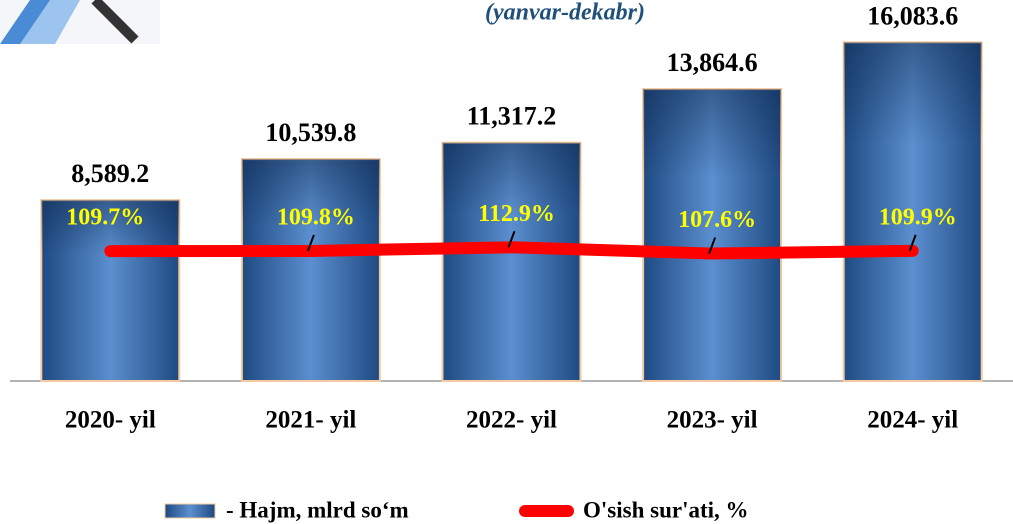 The width and height of the screenshot is (1013, 524). I want to click on x-tick-label: 2024- yil, so click(912, 420).